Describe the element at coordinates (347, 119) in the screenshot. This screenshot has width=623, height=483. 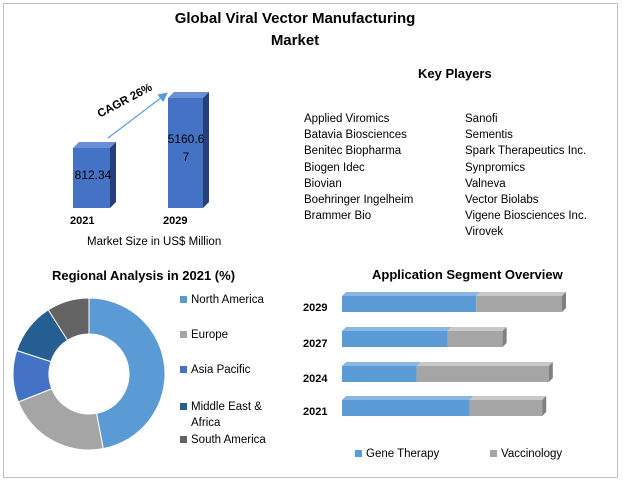
I see `key-player: Applied Viromics` at that location.